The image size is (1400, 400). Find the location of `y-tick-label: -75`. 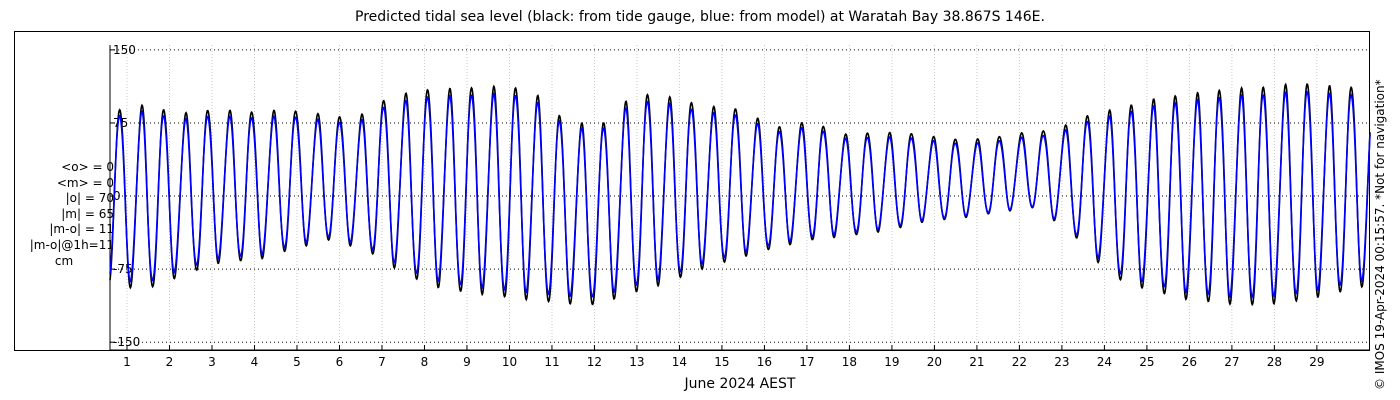

y-tick-label: -75 is located at coordinates (123, 269).